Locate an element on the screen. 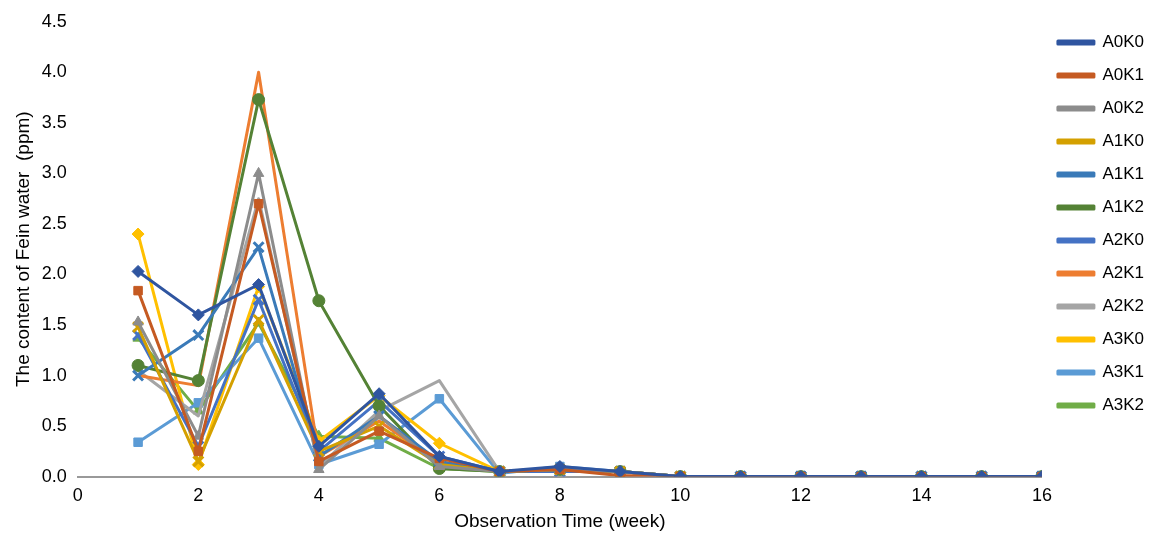 The height and width of the screenshot is (541, 1172). x-axis-title: Observation Time (week) is located at coordinates (560, 520).